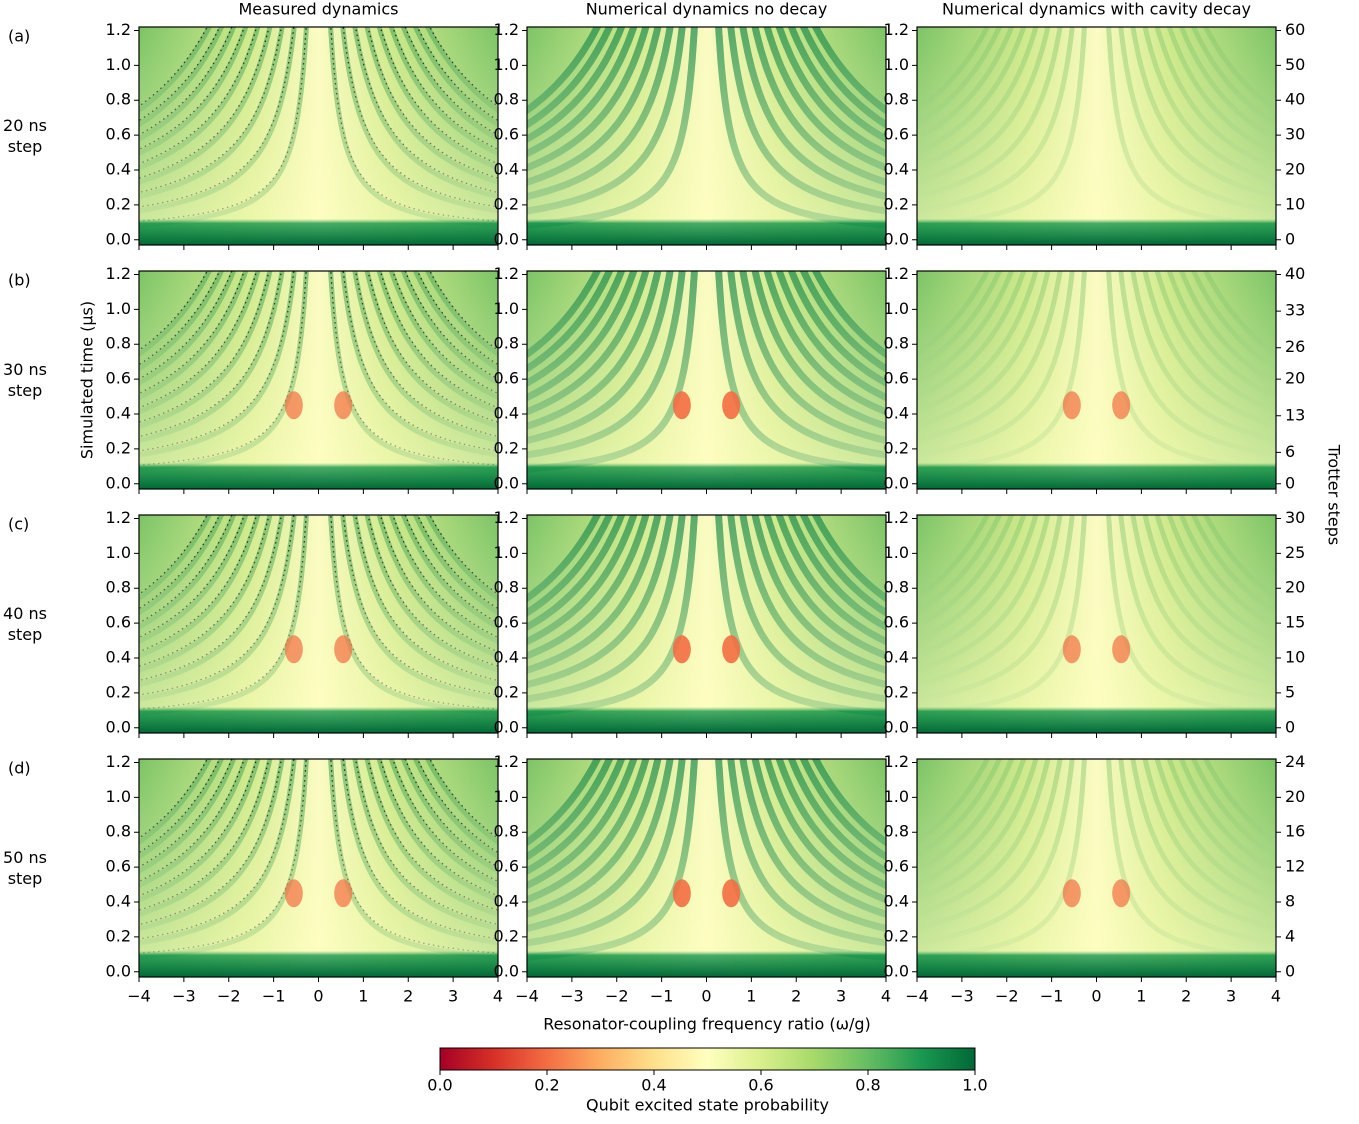 The image size is (1359, 1124). Describe the element at coordinates (1290, 451) in the screenshot. I see `y2-tick-label: 6` at that location.